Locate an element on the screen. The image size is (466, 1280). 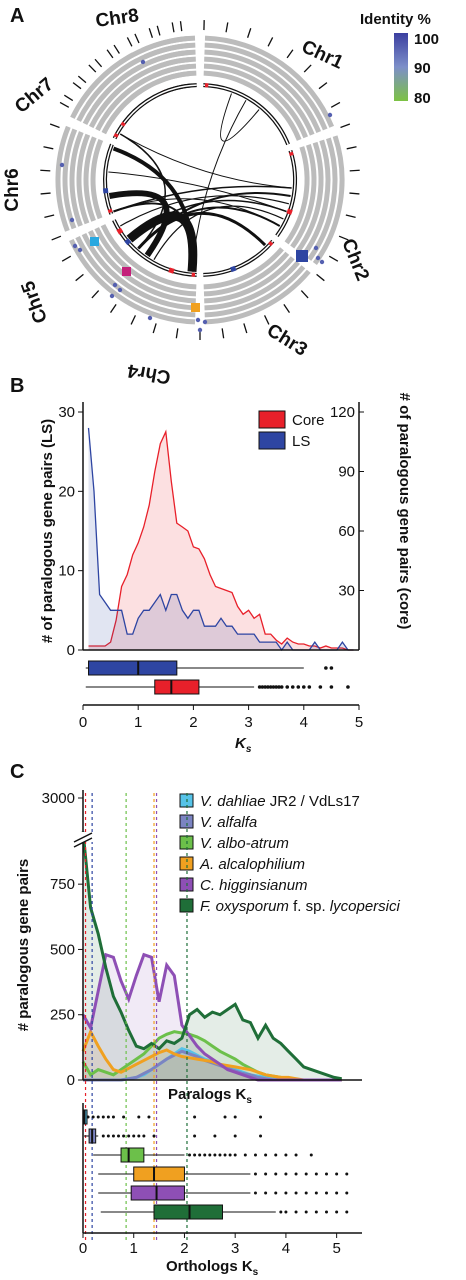
circos-blue-block is located at coordinates (302, 256).